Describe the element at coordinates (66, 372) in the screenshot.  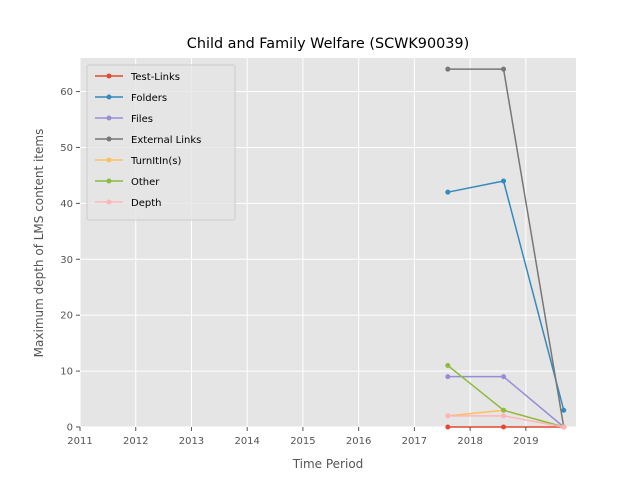
I see `y-tick-label: 10` at that location.